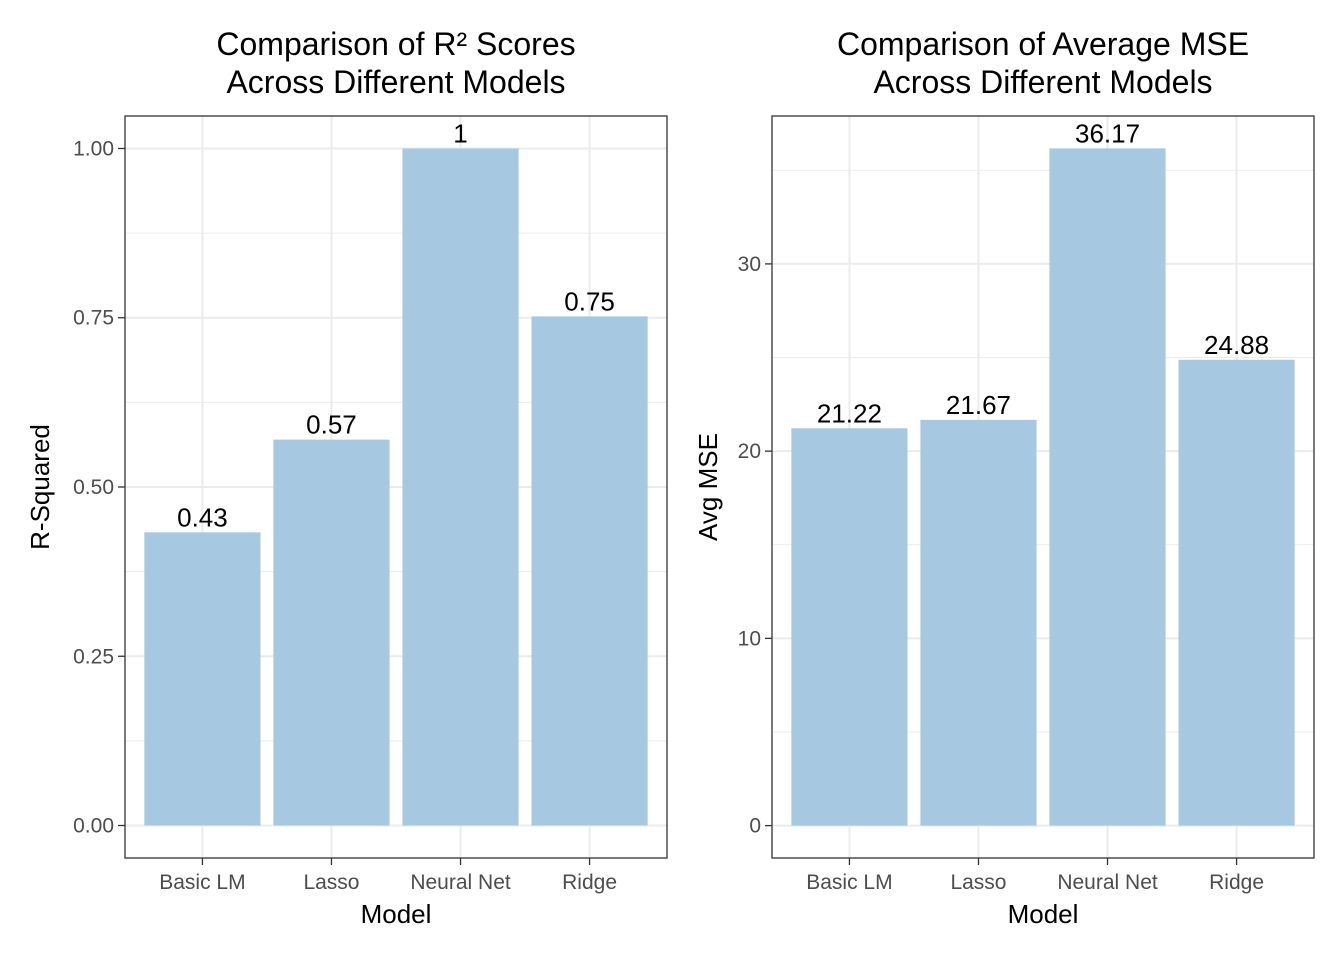 Image resolution: width=1344 pixels, height=960 pixels. Describe the element at coordinates (93, 487) in the screenshot. I see `y-tick-label: 0.50` at that location.